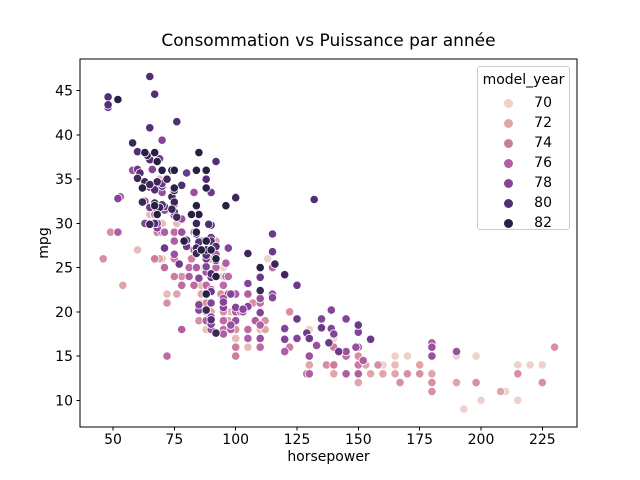  What do you see at coordinates (543, 183) in the screenshot?
I see `legend-entry-label: 78` at bounding box center [543, 183].